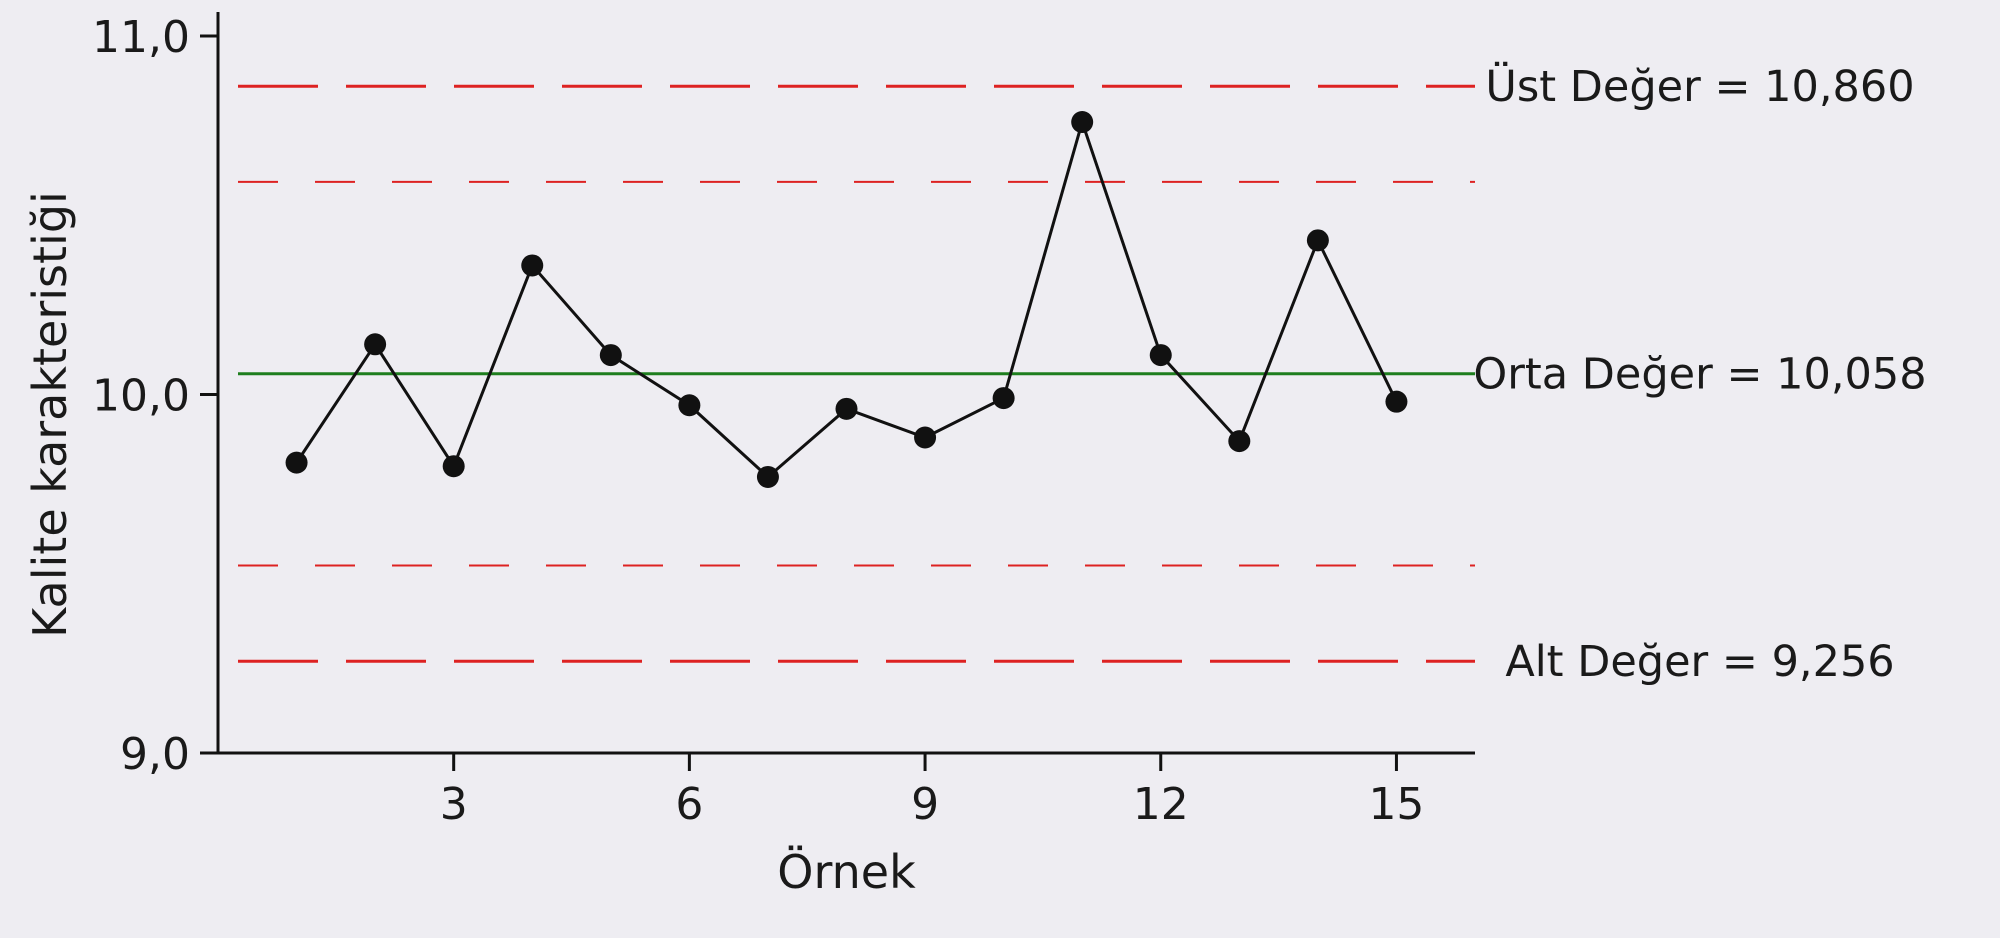 This screenshot has height=938, width=2000. I want to click on reference-line-label: Üst Değer = 10,860, so click(1699, 86).